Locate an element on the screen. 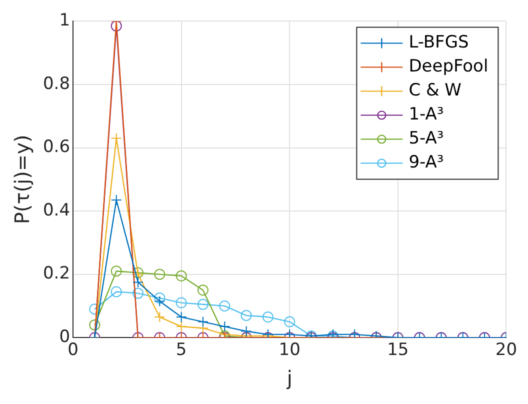 Image resolution: width=528 pixels, height=404 pixels. x-tick-label: 5 is located at coordinates (181, 350).